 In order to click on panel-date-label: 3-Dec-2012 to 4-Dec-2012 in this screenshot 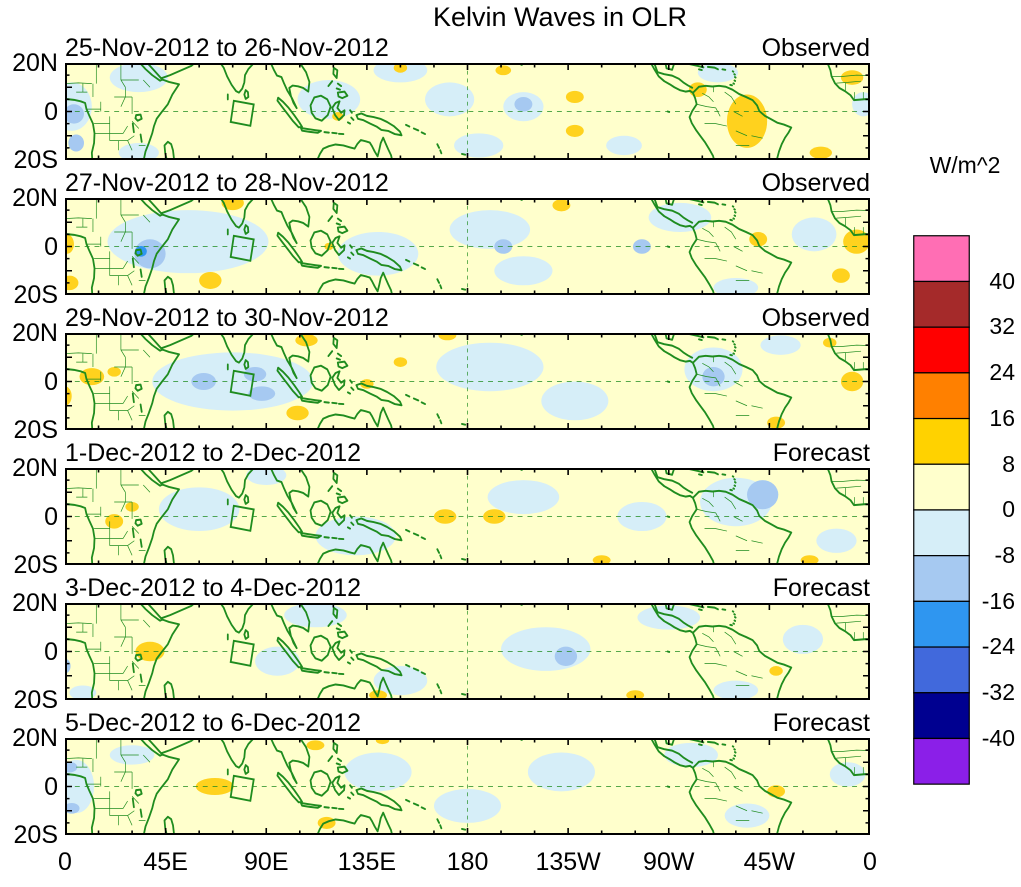, I will do `click(213, 588)`.